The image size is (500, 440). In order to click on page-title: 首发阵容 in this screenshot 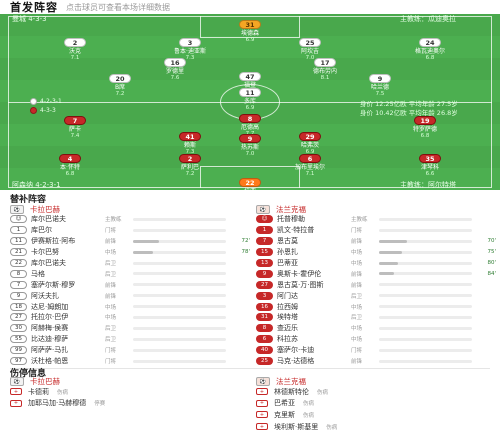, I will do `click(34, 7)`.